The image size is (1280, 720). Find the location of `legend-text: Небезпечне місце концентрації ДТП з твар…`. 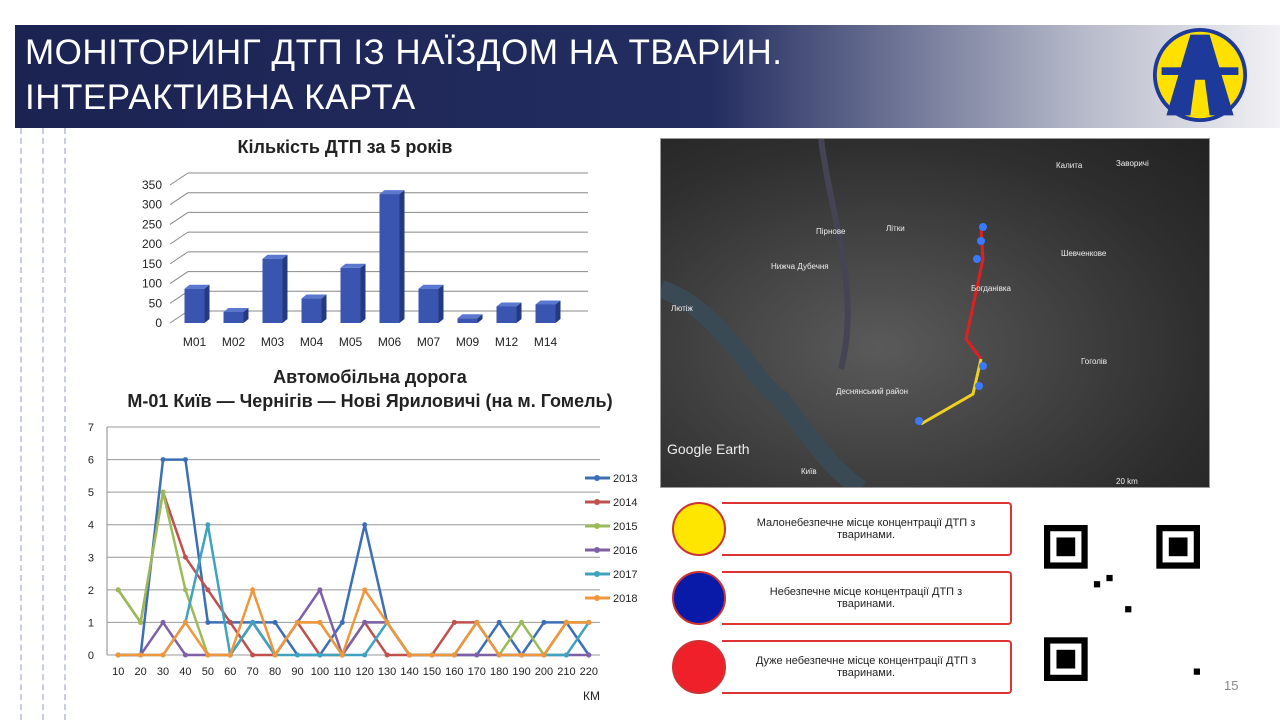

legend-text: Небезпечне місце концентрації ДТП з твар… is located at coordinates (867, 598).